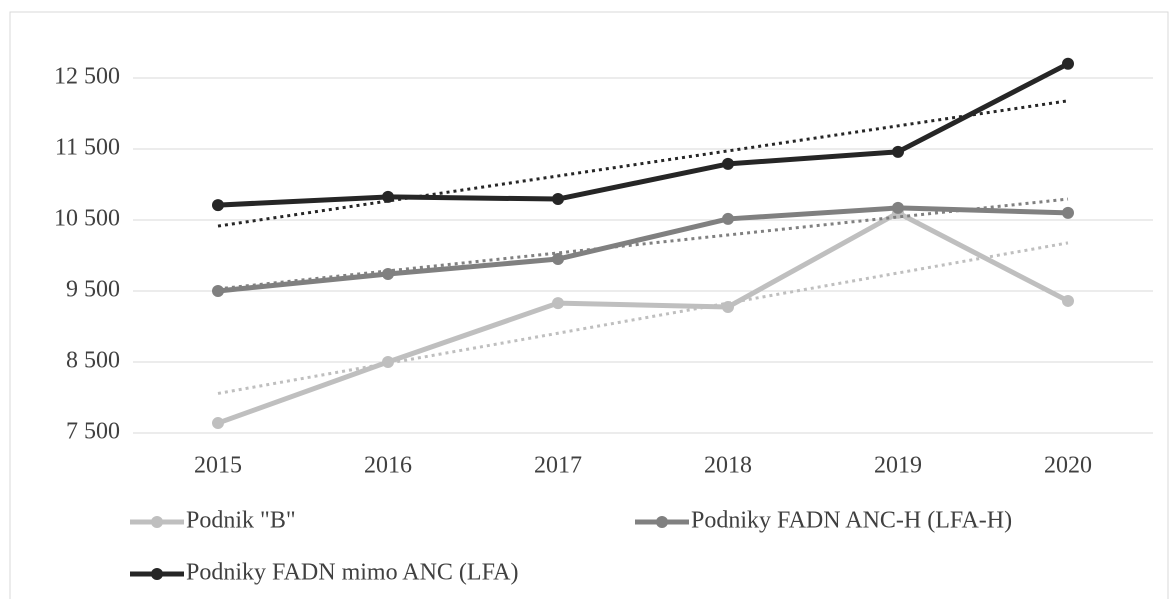  Describe the element at coordinates (218, 466) in the screenshot. I see `x-tick-label: 2015` at that location.